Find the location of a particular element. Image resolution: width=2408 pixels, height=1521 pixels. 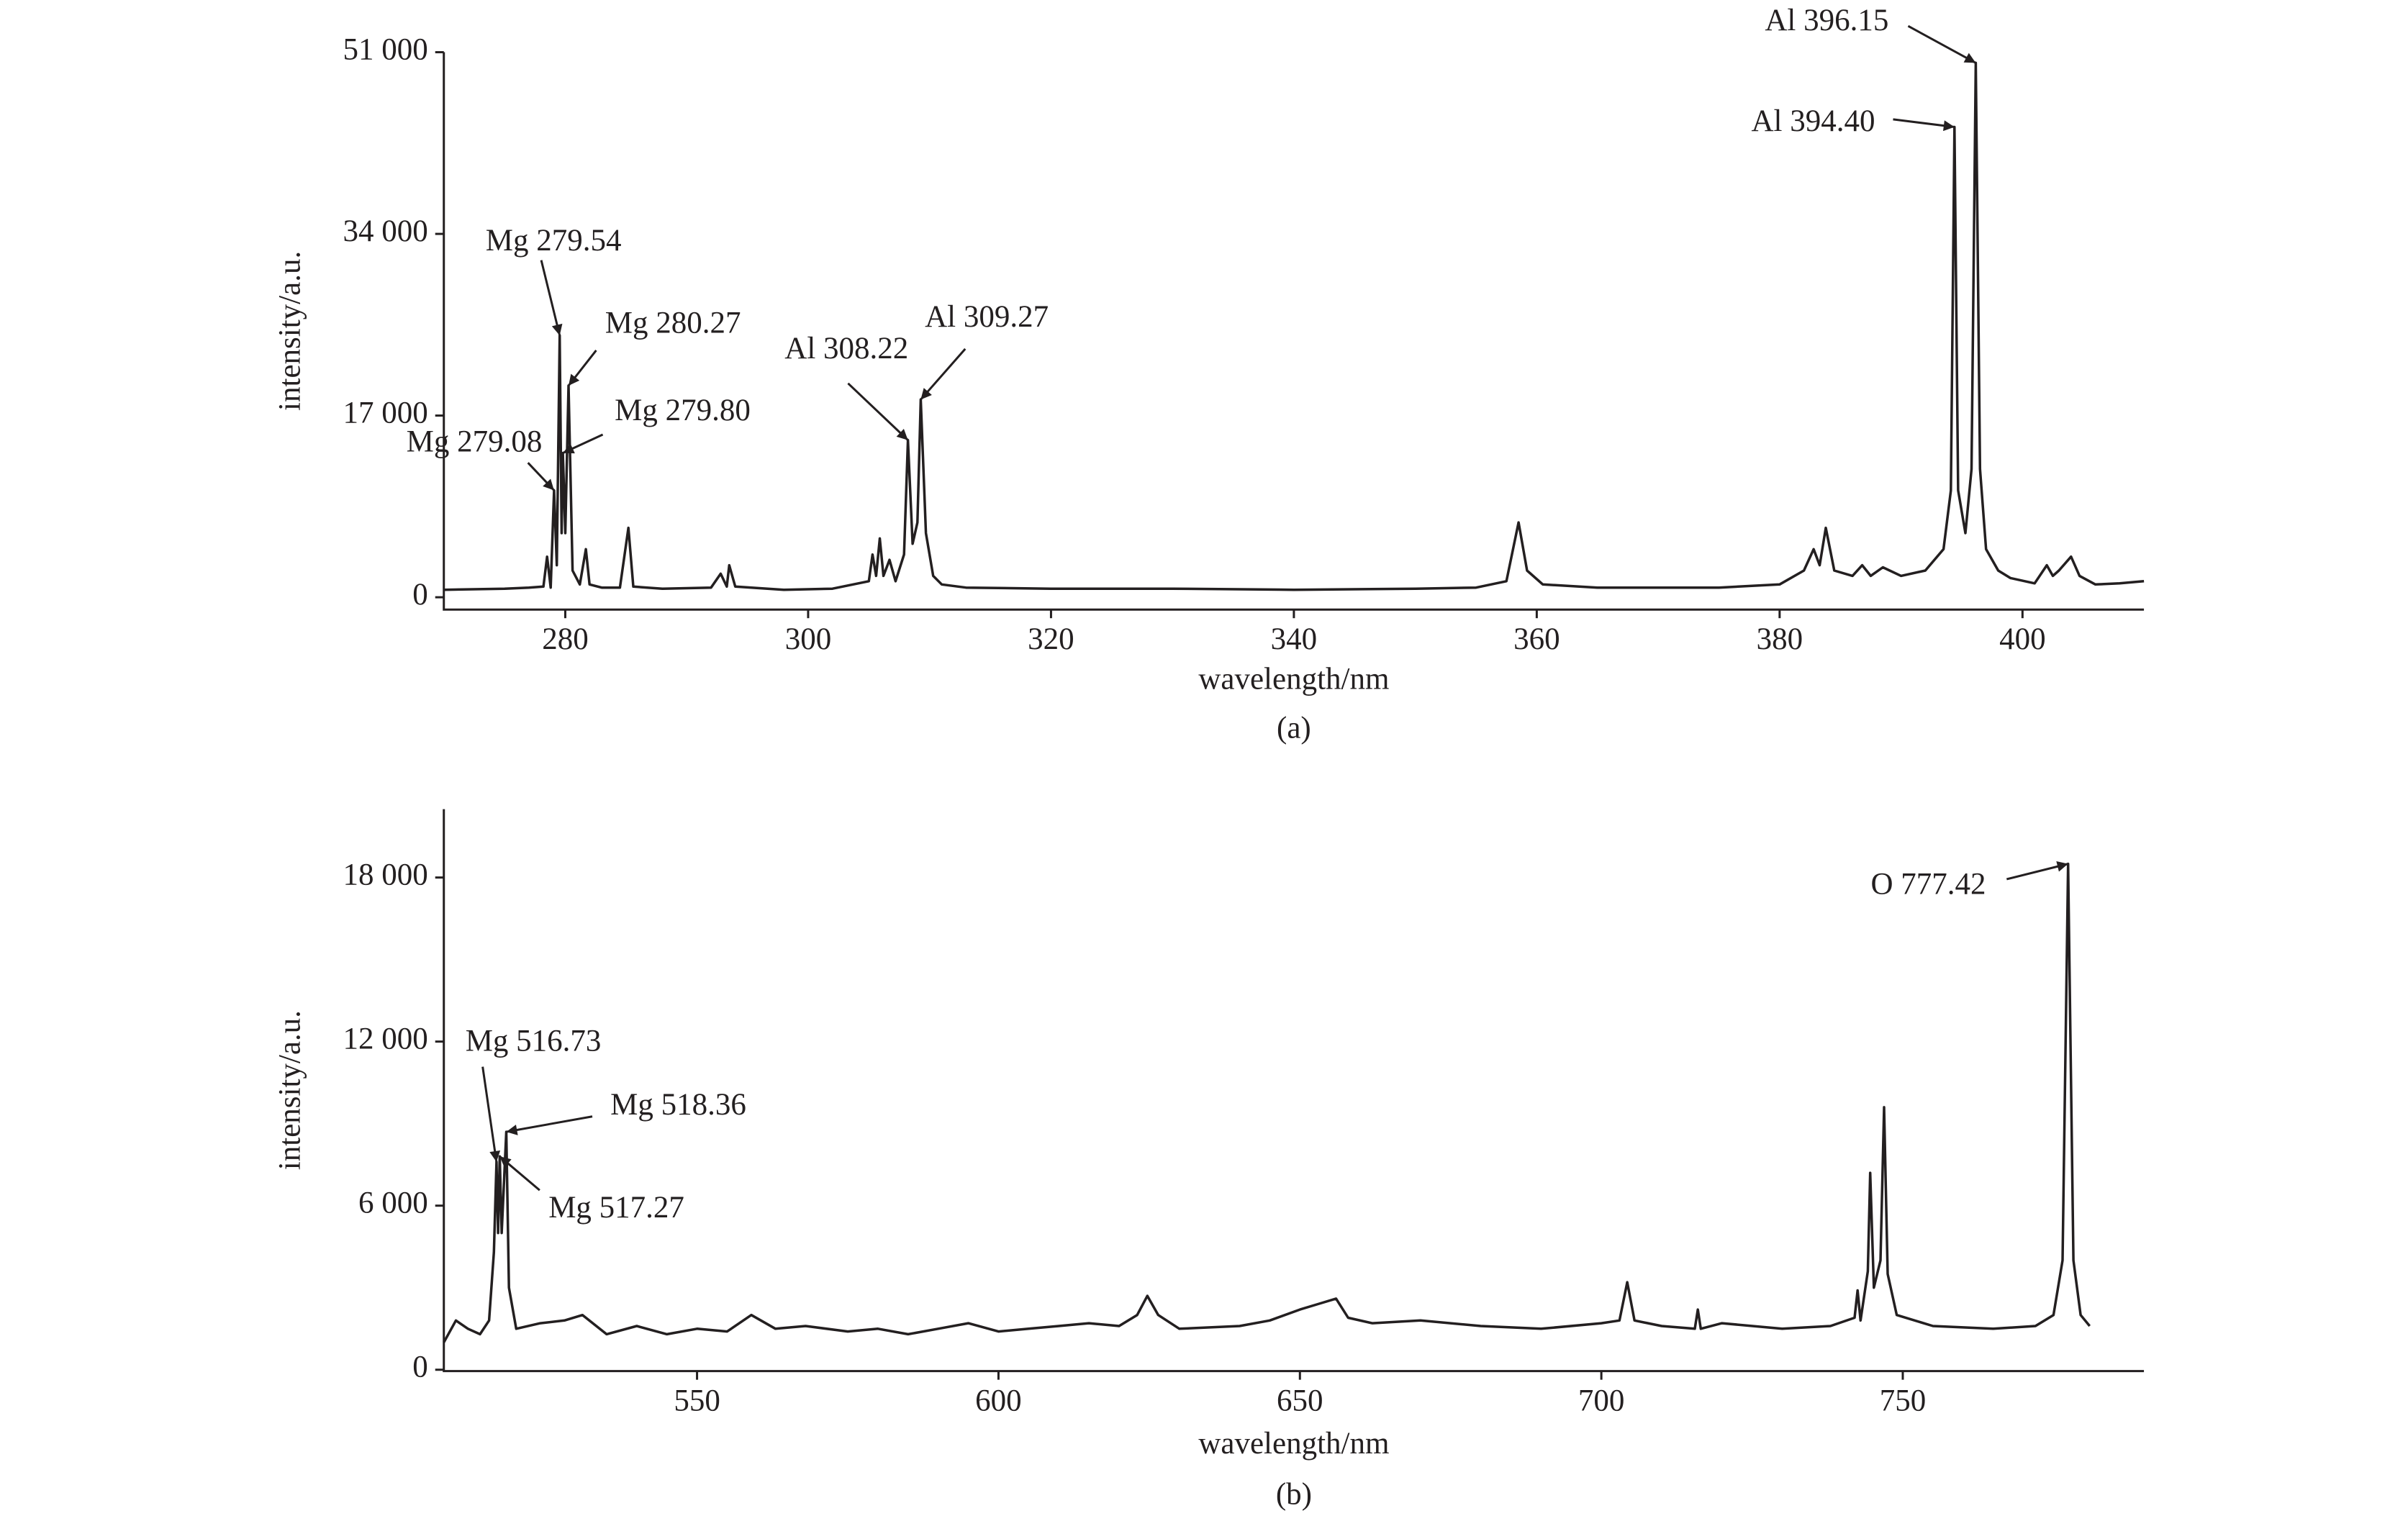

x-tick-label: 360 is located at coordinates (1536, 639).